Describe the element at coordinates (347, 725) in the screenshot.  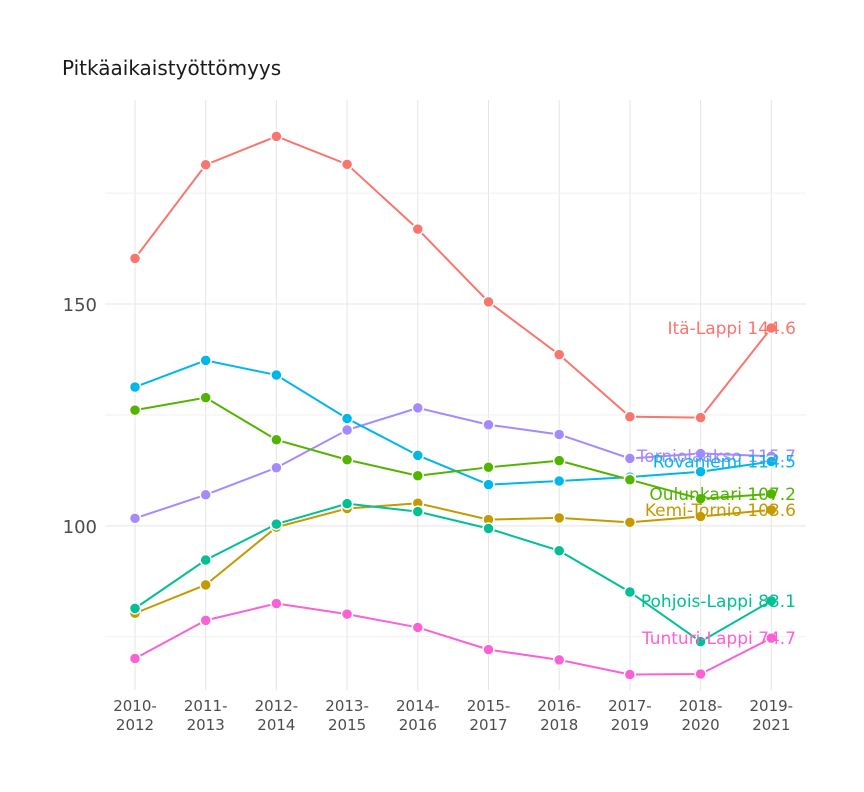
I see `x-tick-label-line: 2015` at that location.